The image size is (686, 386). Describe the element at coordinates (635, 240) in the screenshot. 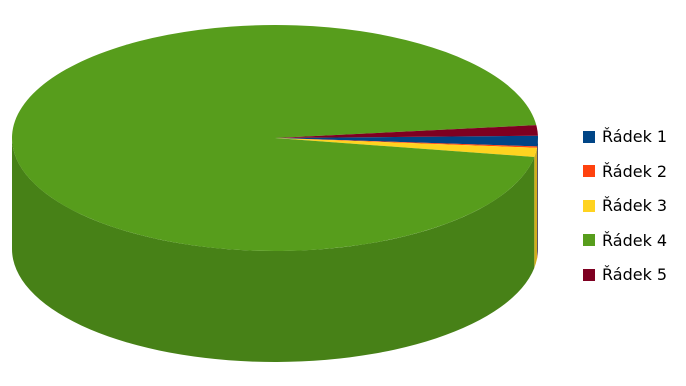

I see `legend-label-4: Řádek 4` at that location.